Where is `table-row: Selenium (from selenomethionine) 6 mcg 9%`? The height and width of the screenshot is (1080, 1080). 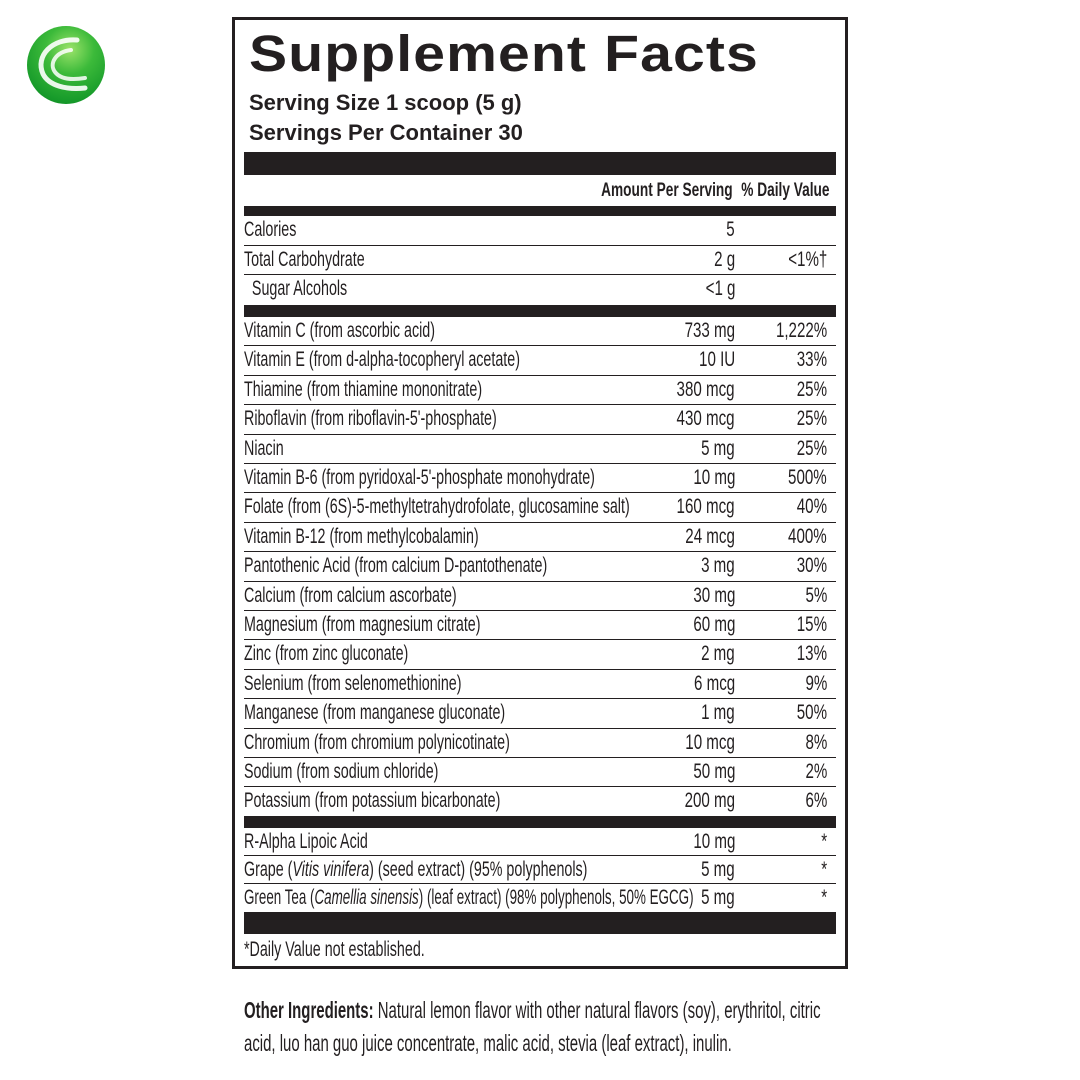 table-row: Selenium (from selenomethionine) 6 mcg 9% is located at coordinates (540, 685).